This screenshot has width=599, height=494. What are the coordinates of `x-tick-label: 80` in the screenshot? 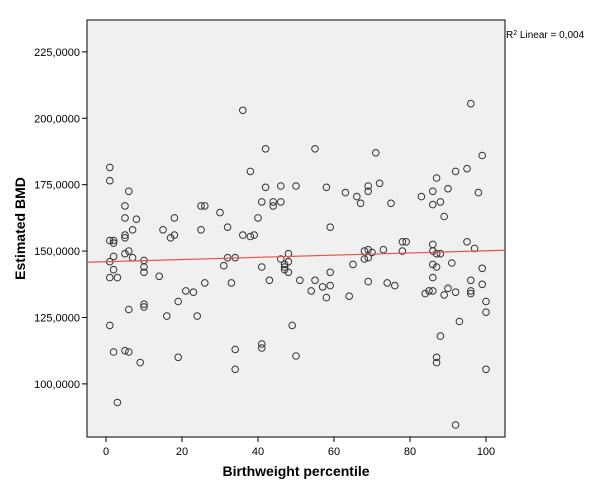 It's located at (410, 452).